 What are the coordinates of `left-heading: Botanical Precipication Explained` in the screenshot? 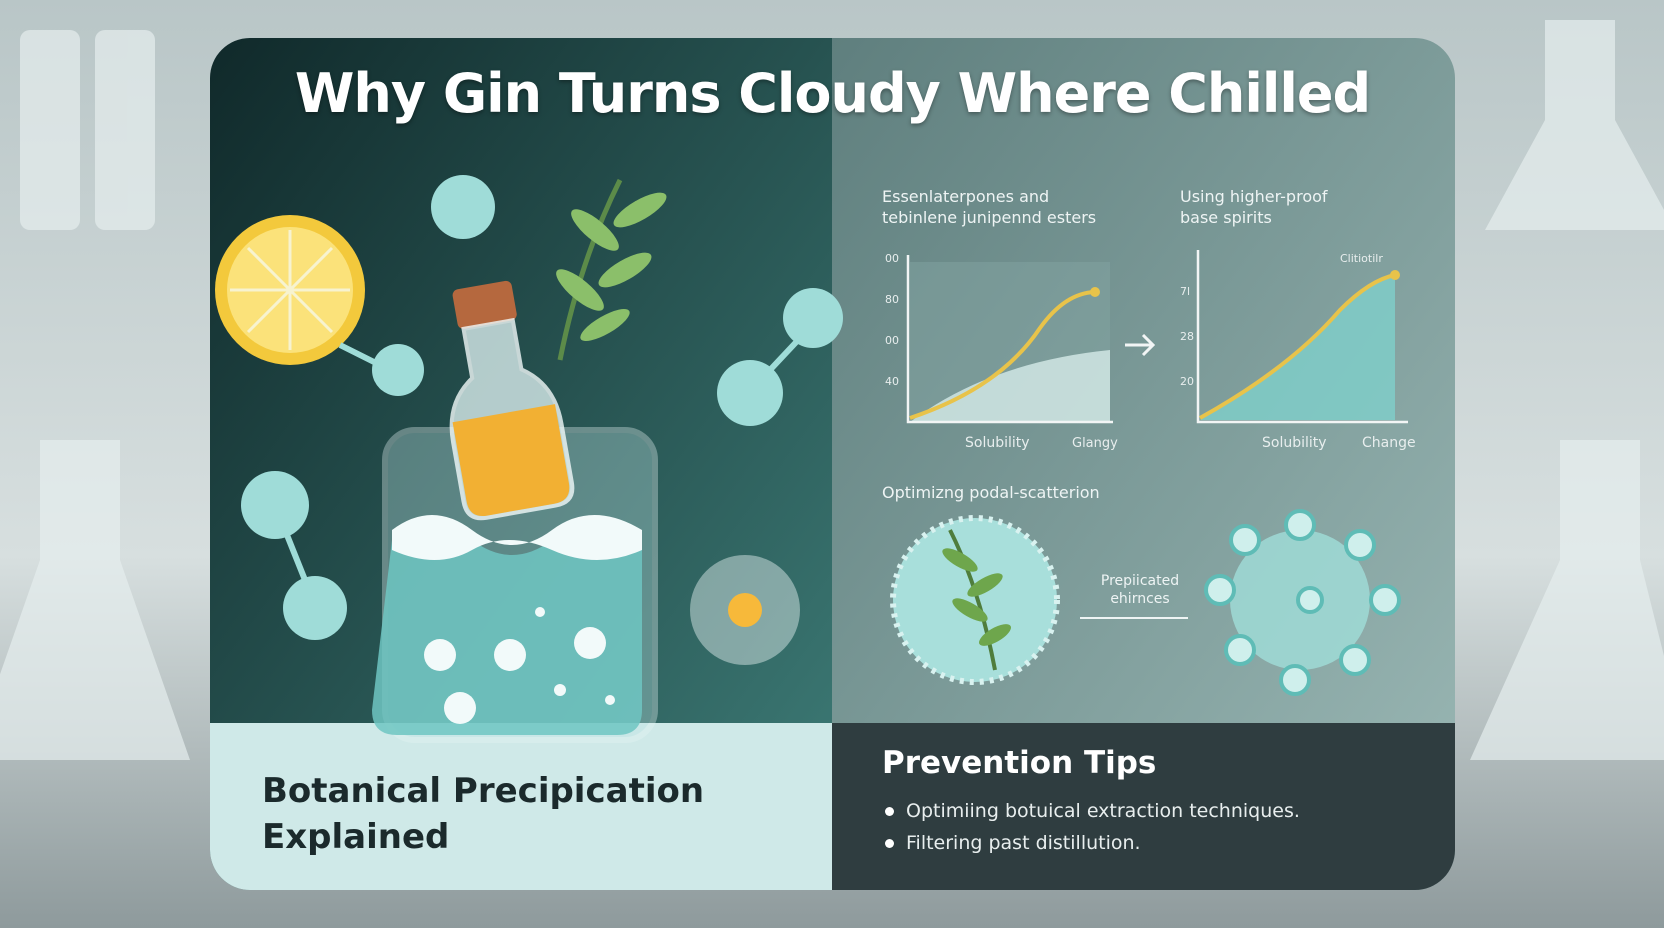 It's located at (483, 814).